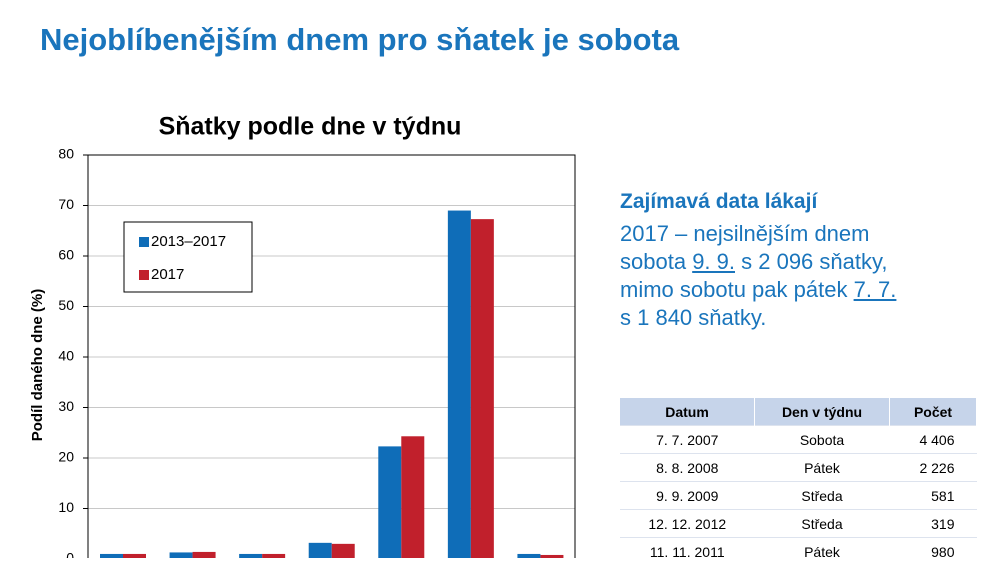 The image size is (991, 565). What do you see at coordinates (66, 305) in the screenshot?
I see `y-tick-label: 50` at bounding box center [66, 305].